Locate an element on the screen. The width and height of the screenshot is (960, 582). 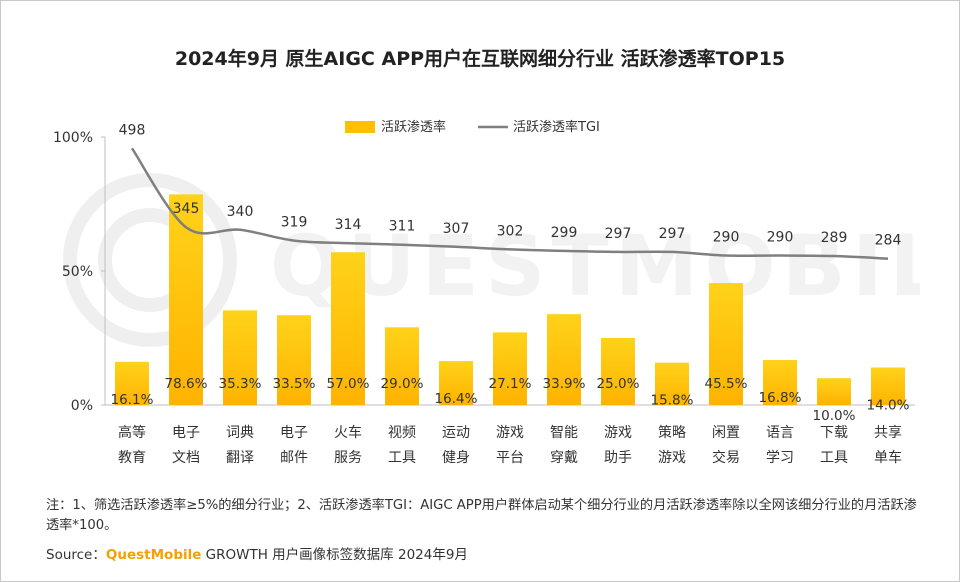
x-tick-label: 策略游戏 is located at coordinates (672, 445).